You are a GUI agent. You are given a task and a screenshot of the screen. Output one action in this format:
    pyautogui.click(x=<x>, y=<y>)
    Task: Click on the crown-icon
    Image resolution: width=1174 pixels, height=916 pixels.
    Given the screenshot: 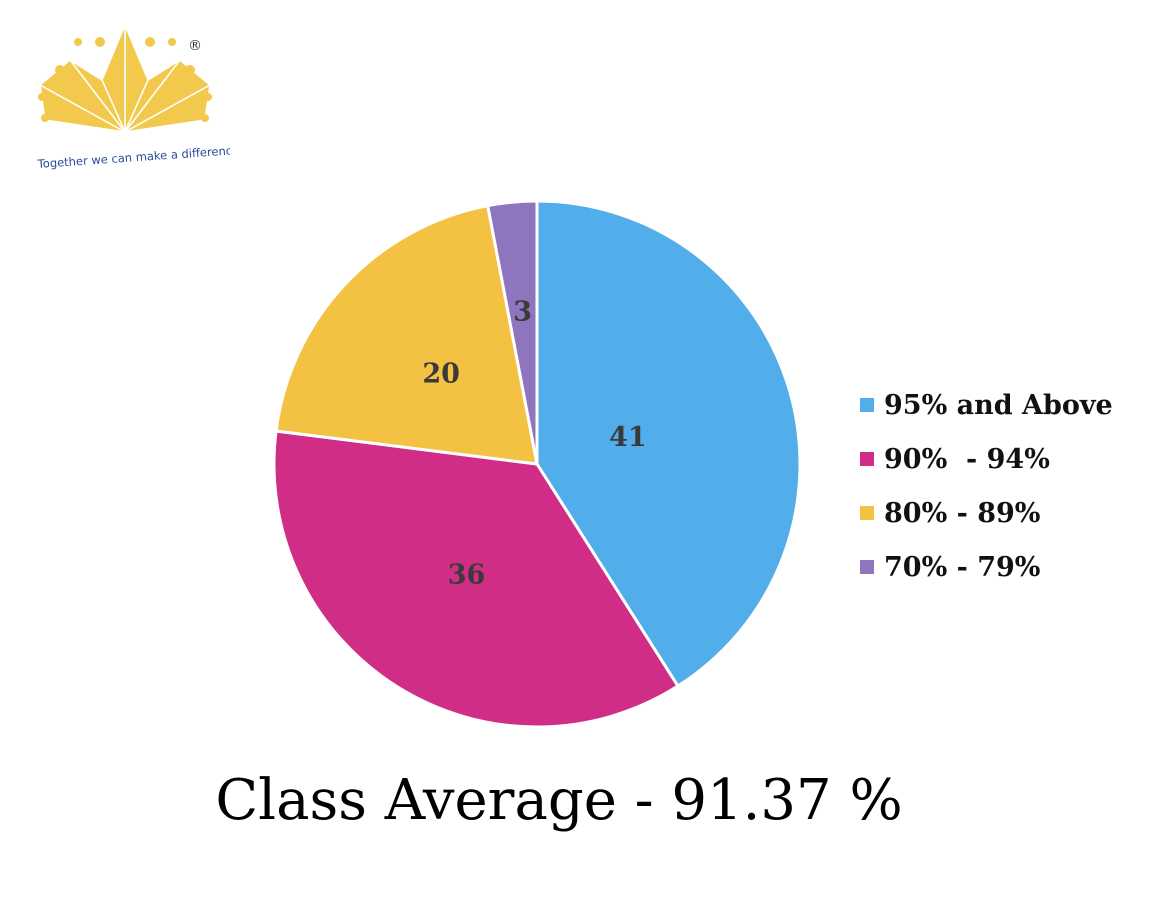 What is the action you would take?
    pyautogui.click(x=125, y=78)
    